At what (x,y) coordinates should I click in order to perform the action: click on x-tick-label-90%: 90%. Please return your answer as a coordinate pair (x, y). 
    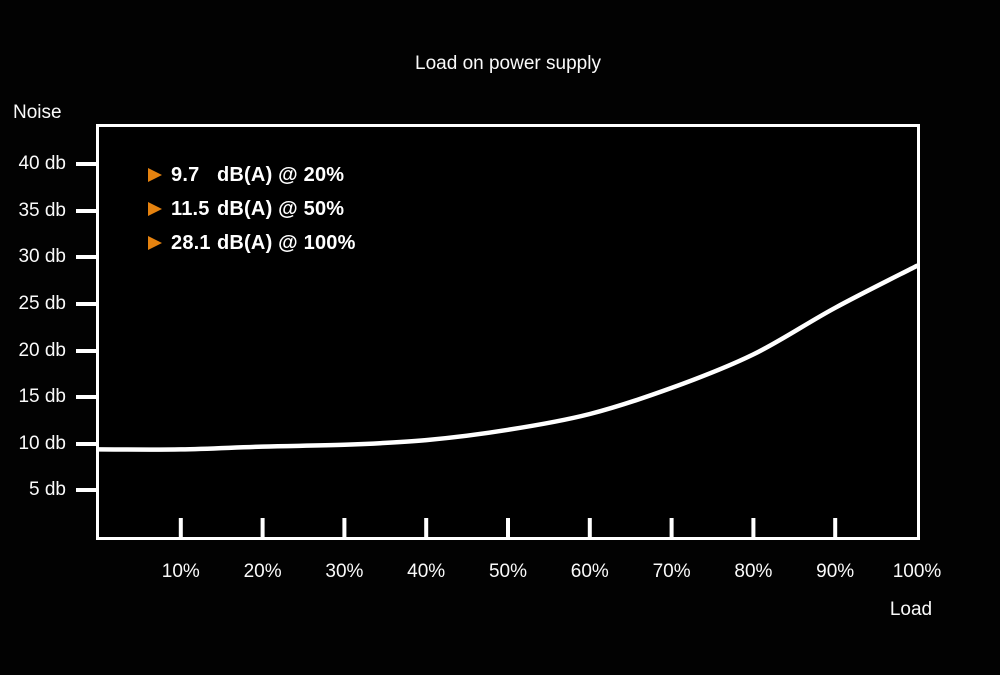
    Looking at the image, I should click on (835, 571).